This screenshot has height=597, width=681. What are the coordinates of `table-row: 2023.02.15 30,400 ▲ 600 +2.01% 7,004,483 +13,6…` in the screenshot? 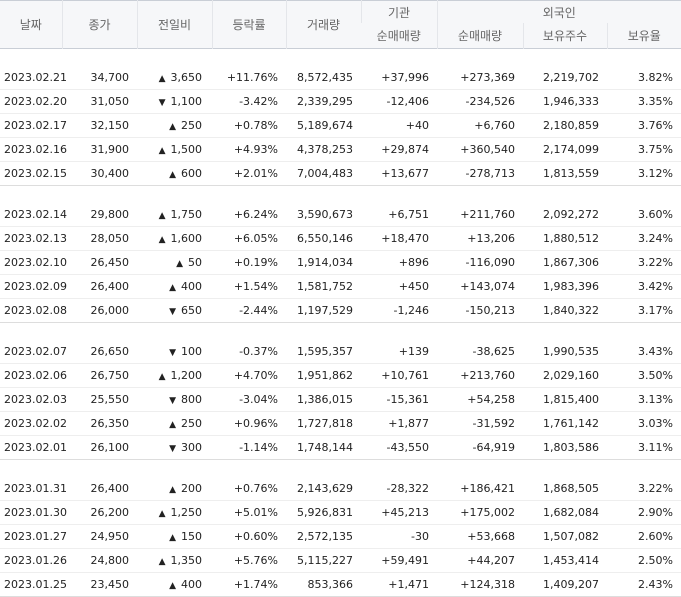 It's located at (340, 173).